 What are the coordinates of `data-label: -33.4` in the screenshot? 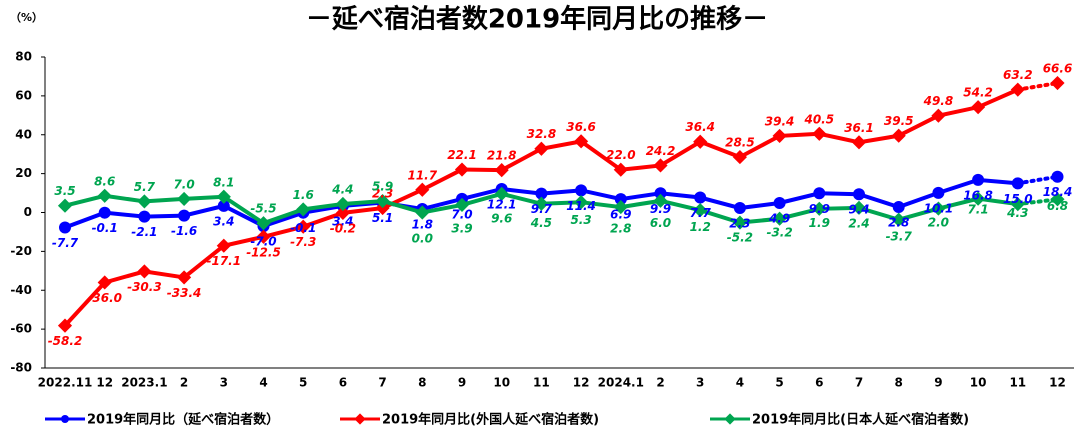 It's located at (184, 293).